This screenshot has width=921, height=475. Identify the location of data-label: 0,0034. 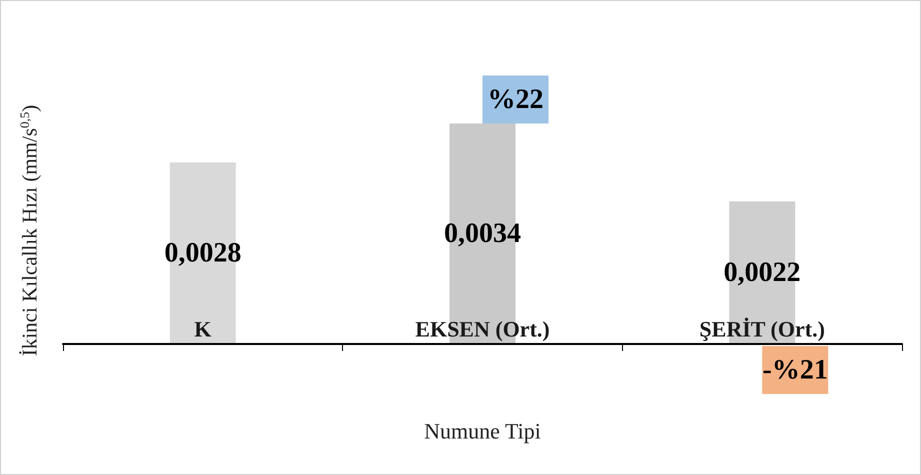
(482, 234).